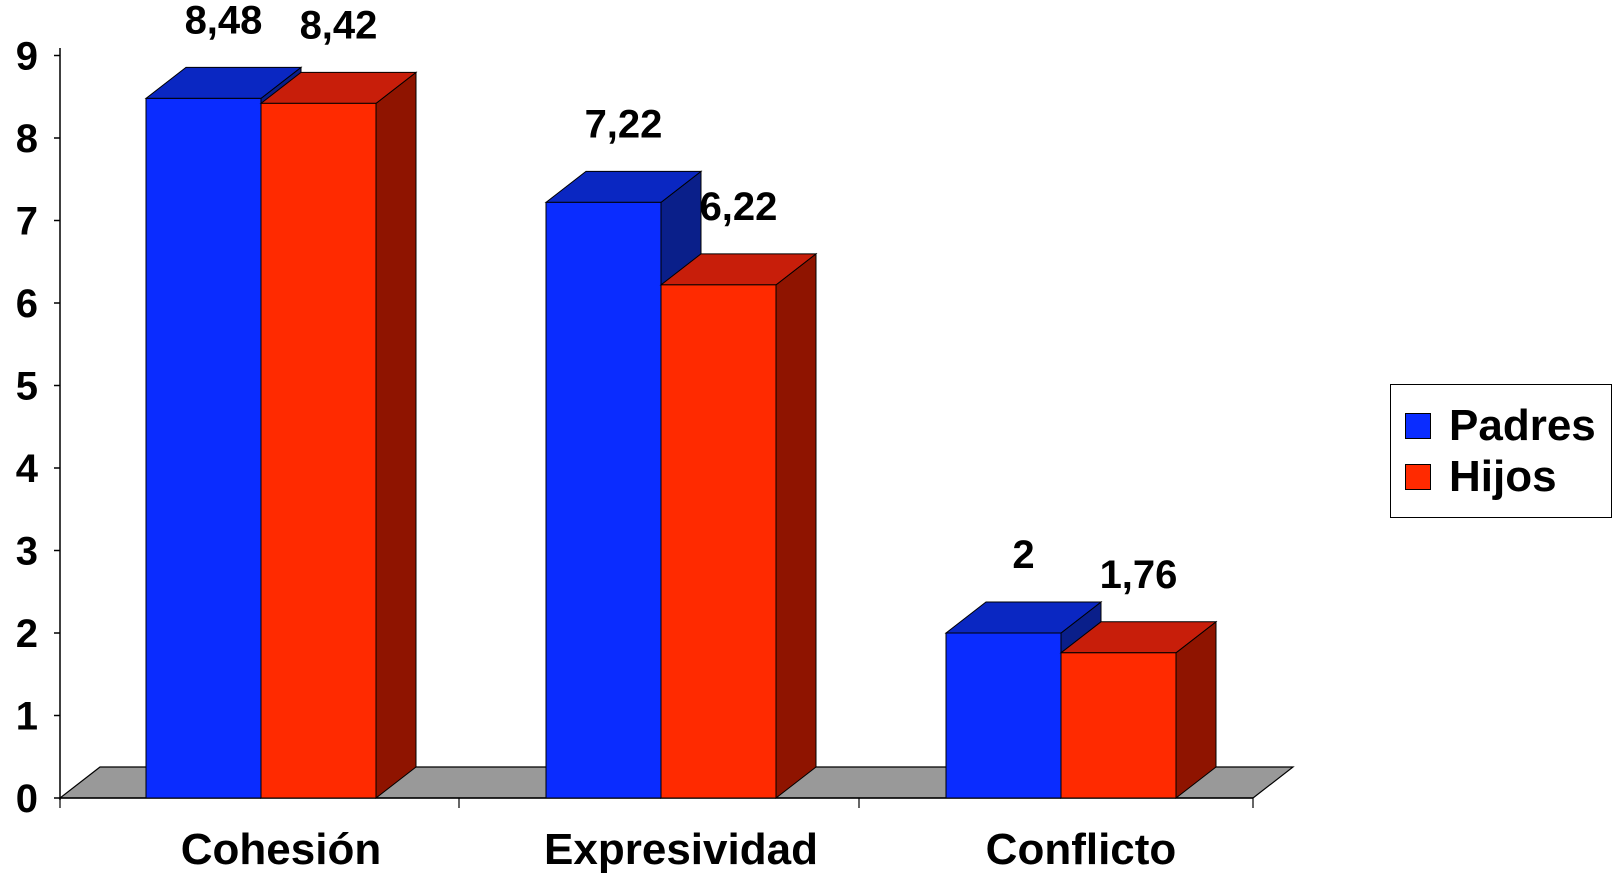 This screenshot has width=1613, height=874. Describe the element at coordinates (1418, 477) in the screenshot. I see `legend-swatch-hijos` at that location.